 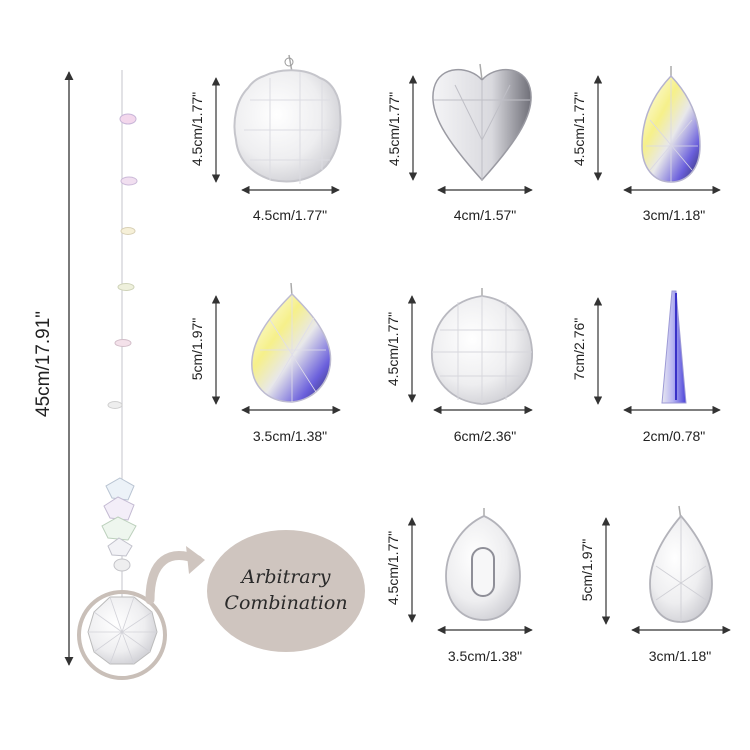 I want to click on heart-crystal, so click(x=482, y=122).